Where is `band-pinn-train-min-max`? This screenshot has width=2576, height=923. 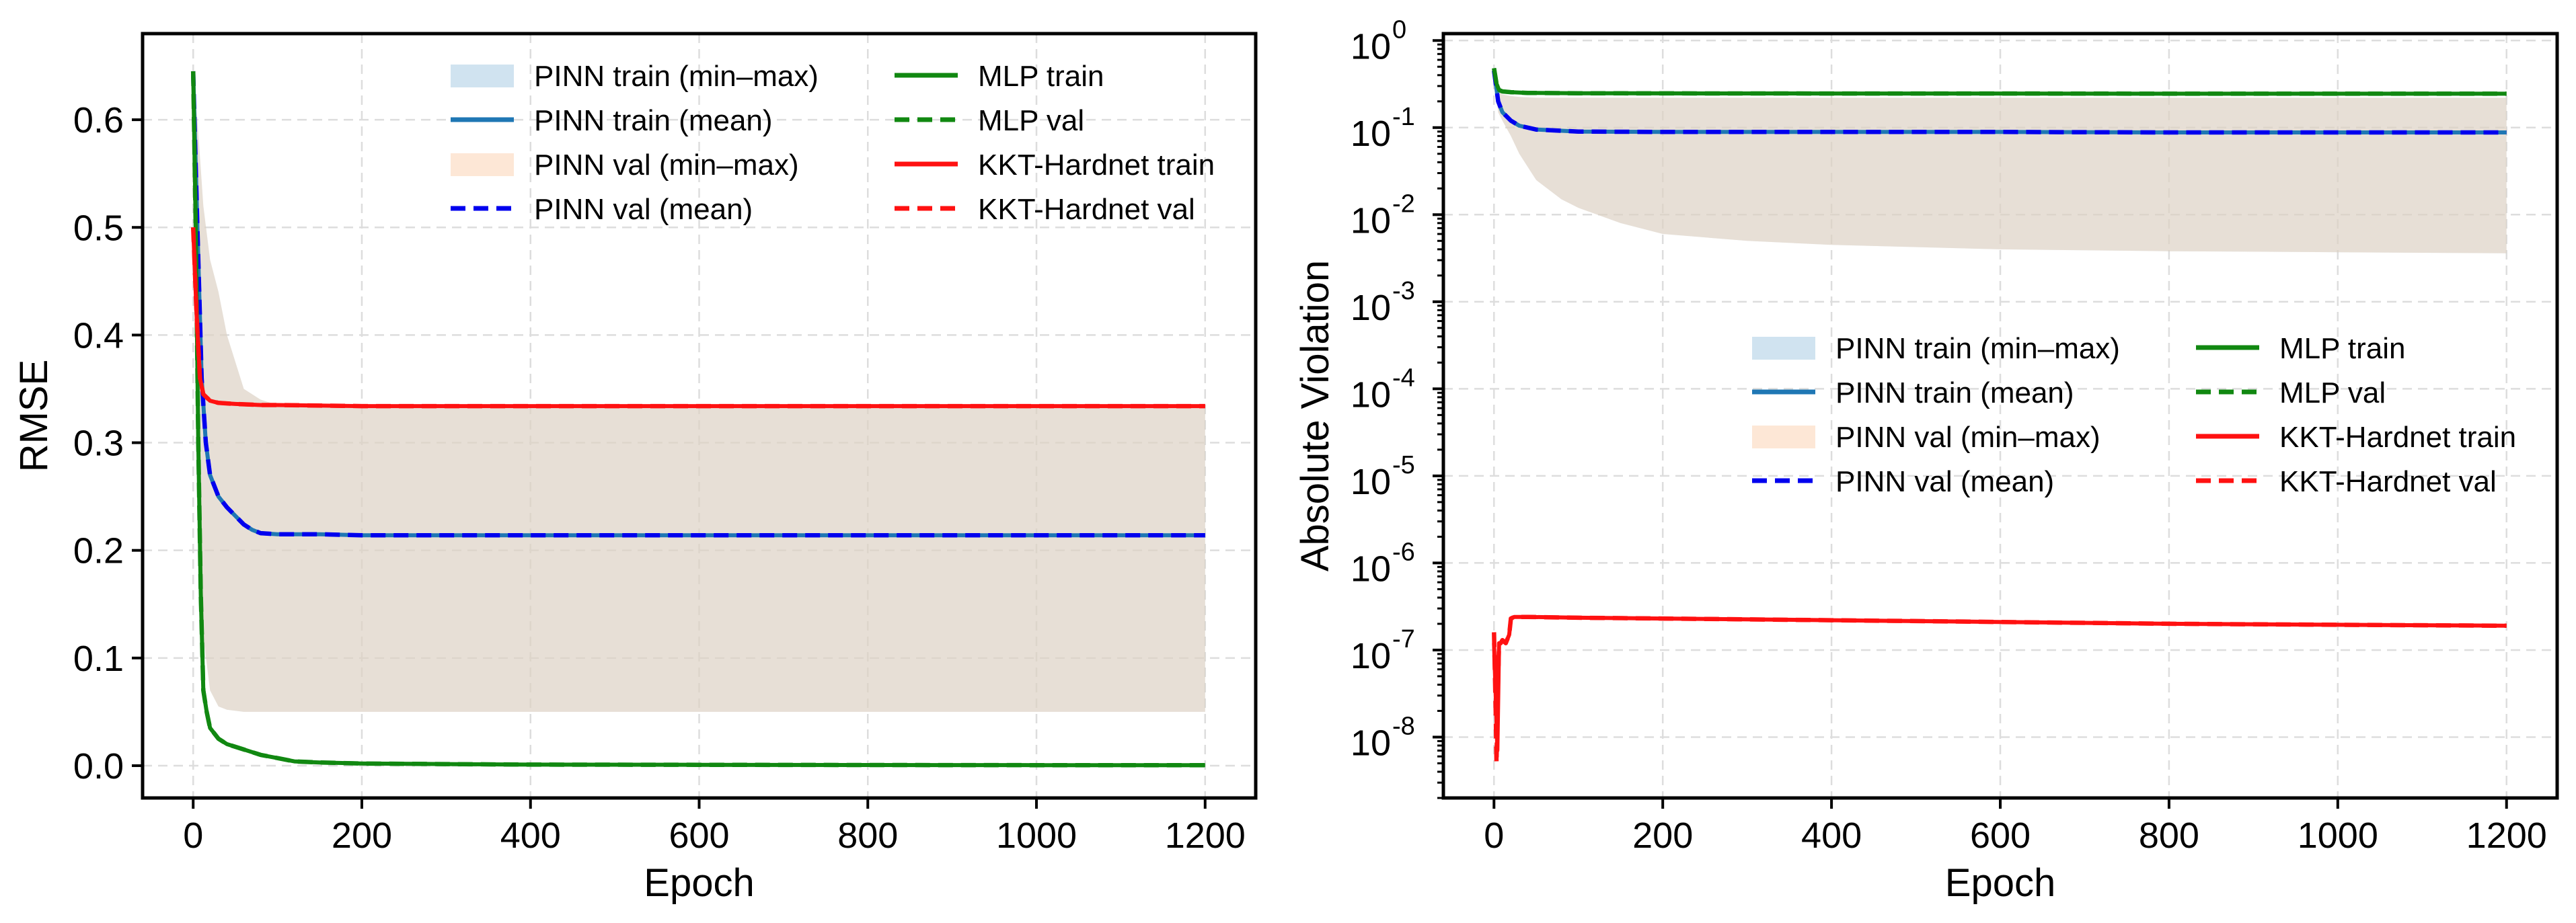 band-pinn-train-min-max is located at coordinates (2000, 164).